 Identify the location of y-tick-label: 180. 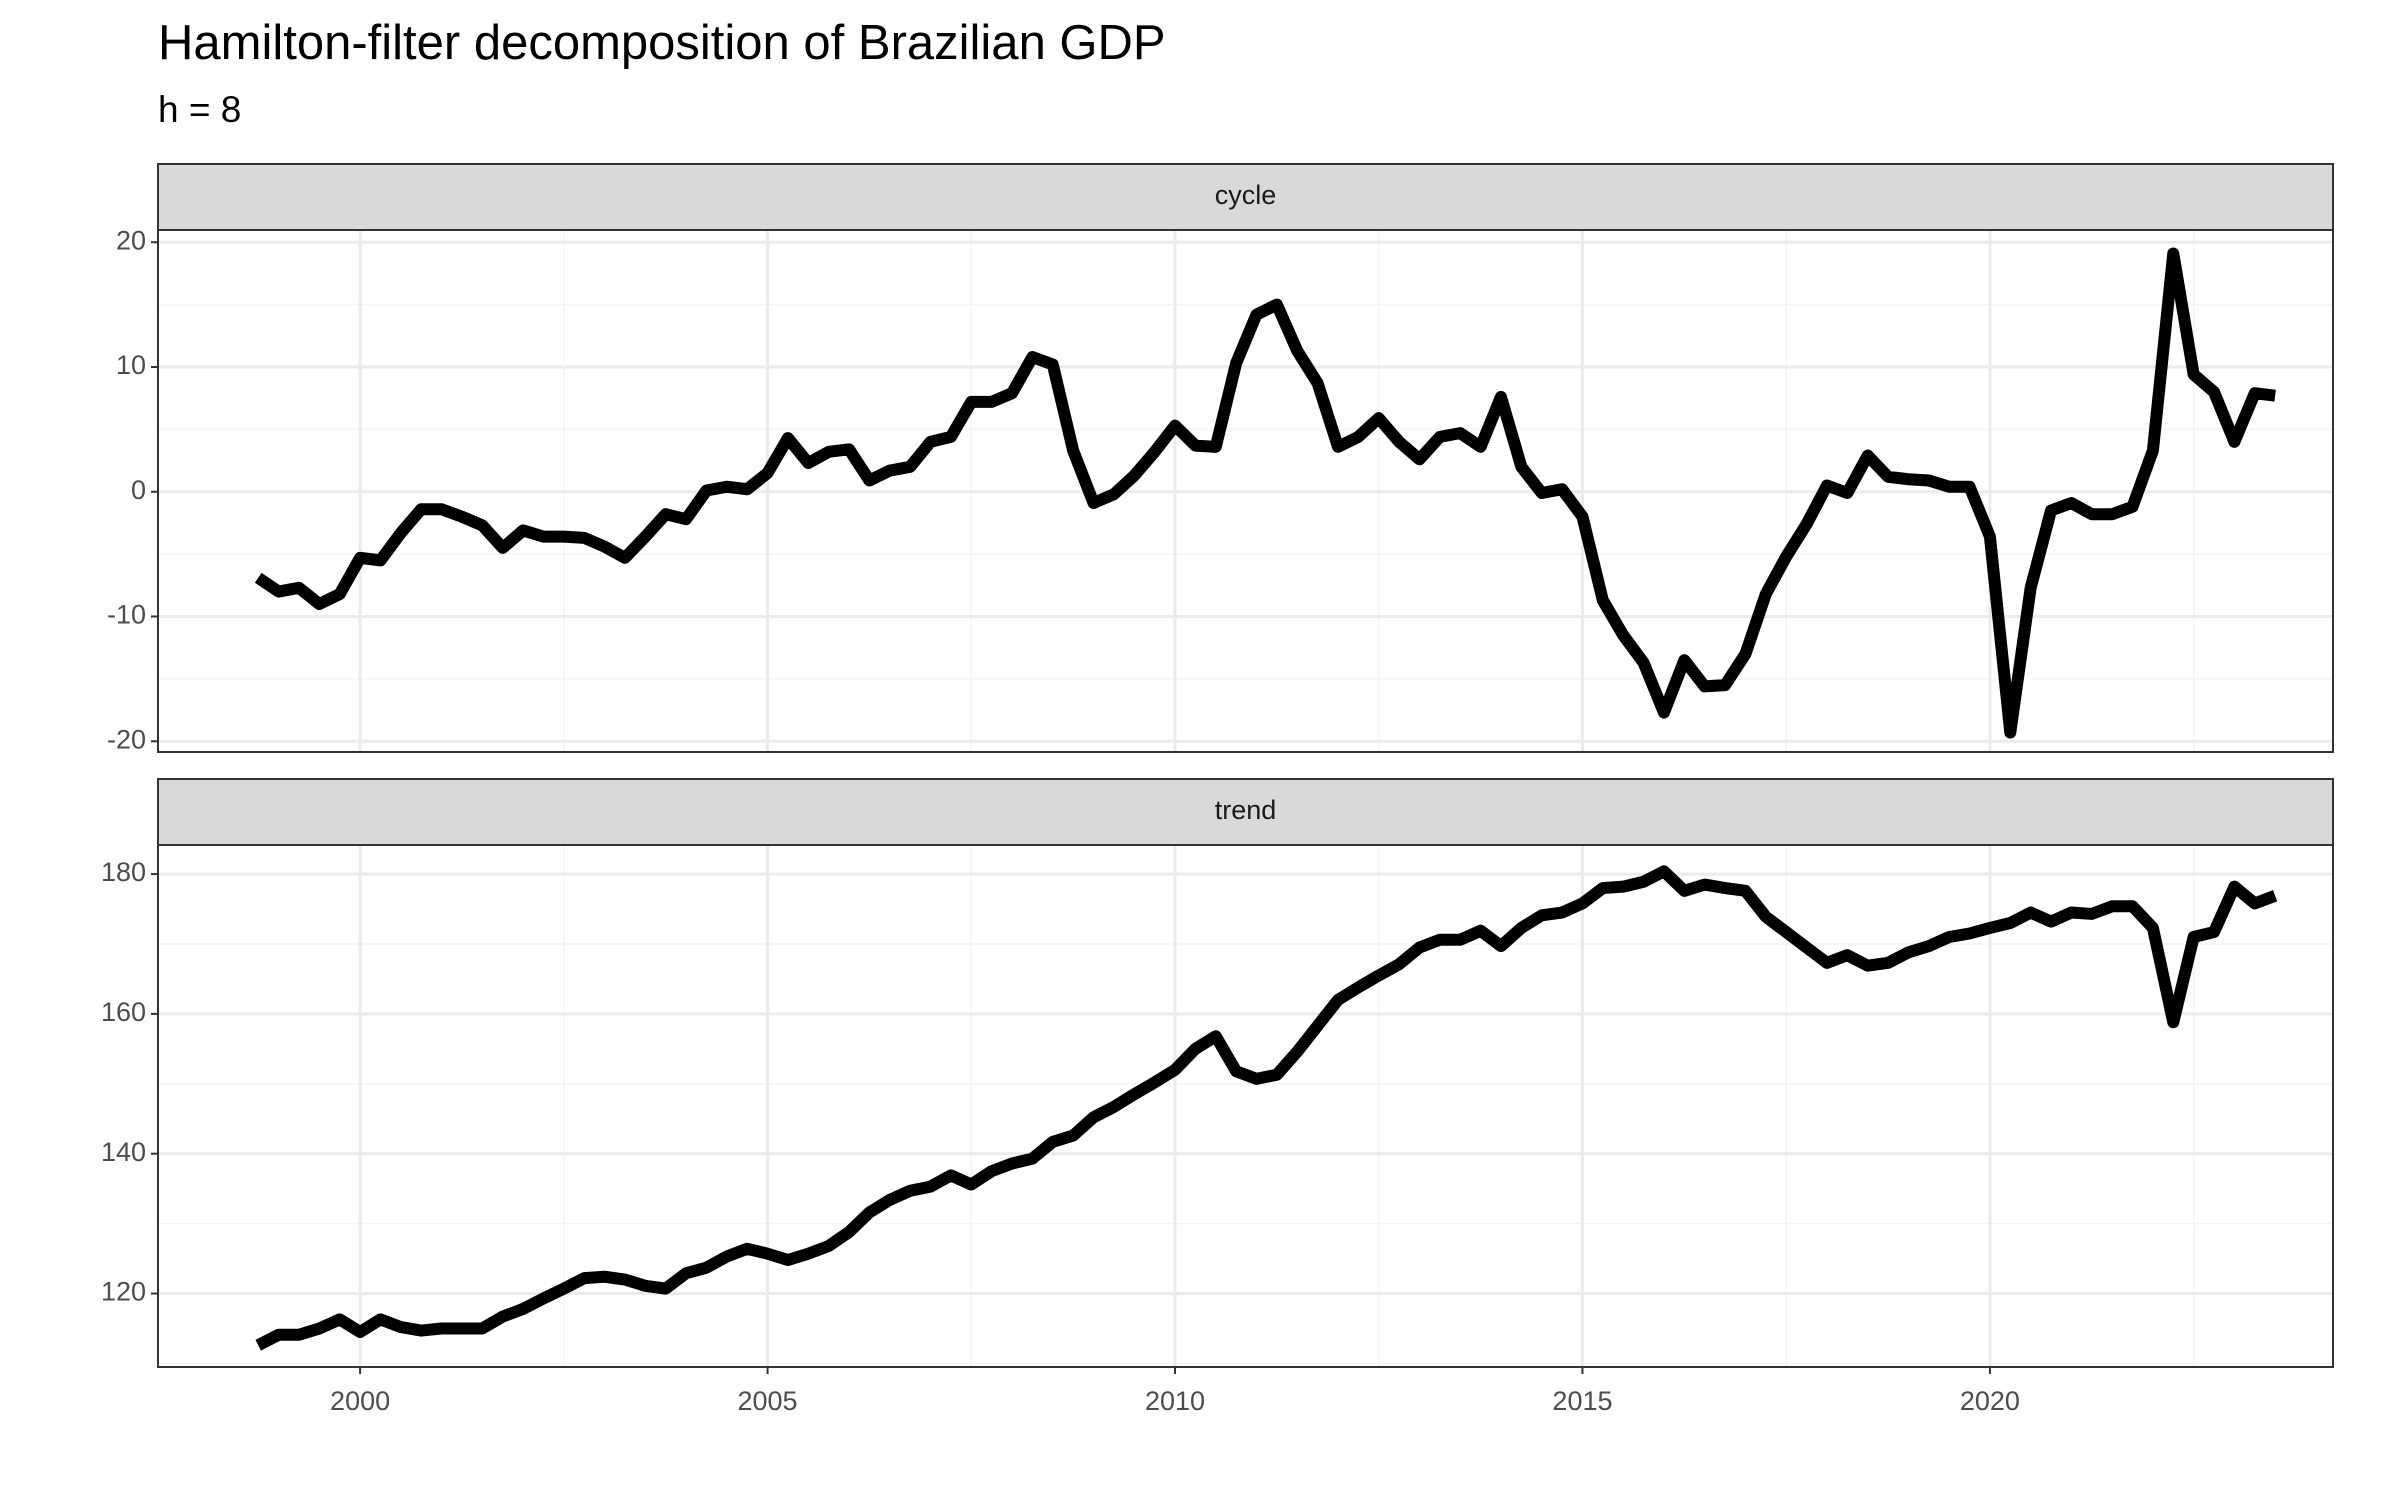
(123, 872).